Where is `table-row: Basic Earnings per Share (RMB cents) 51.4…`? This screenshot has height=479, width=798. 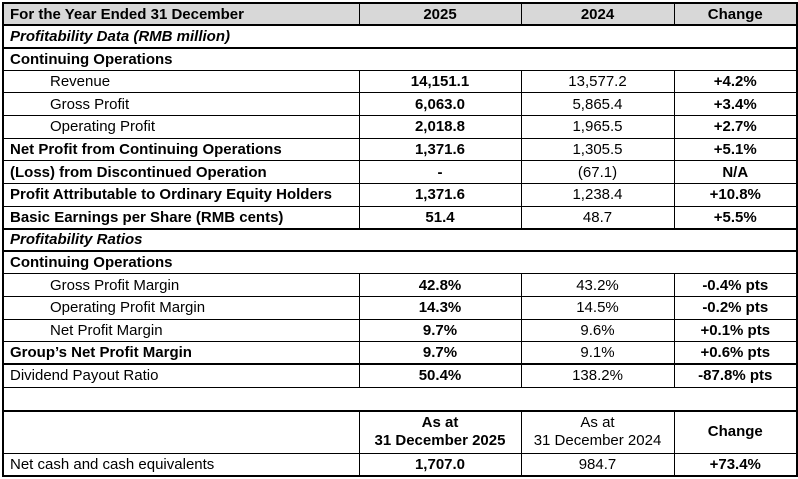
table-row: Basic Earnings per Share (RMB cents) 51.4… is located at coordinates (400, 217).